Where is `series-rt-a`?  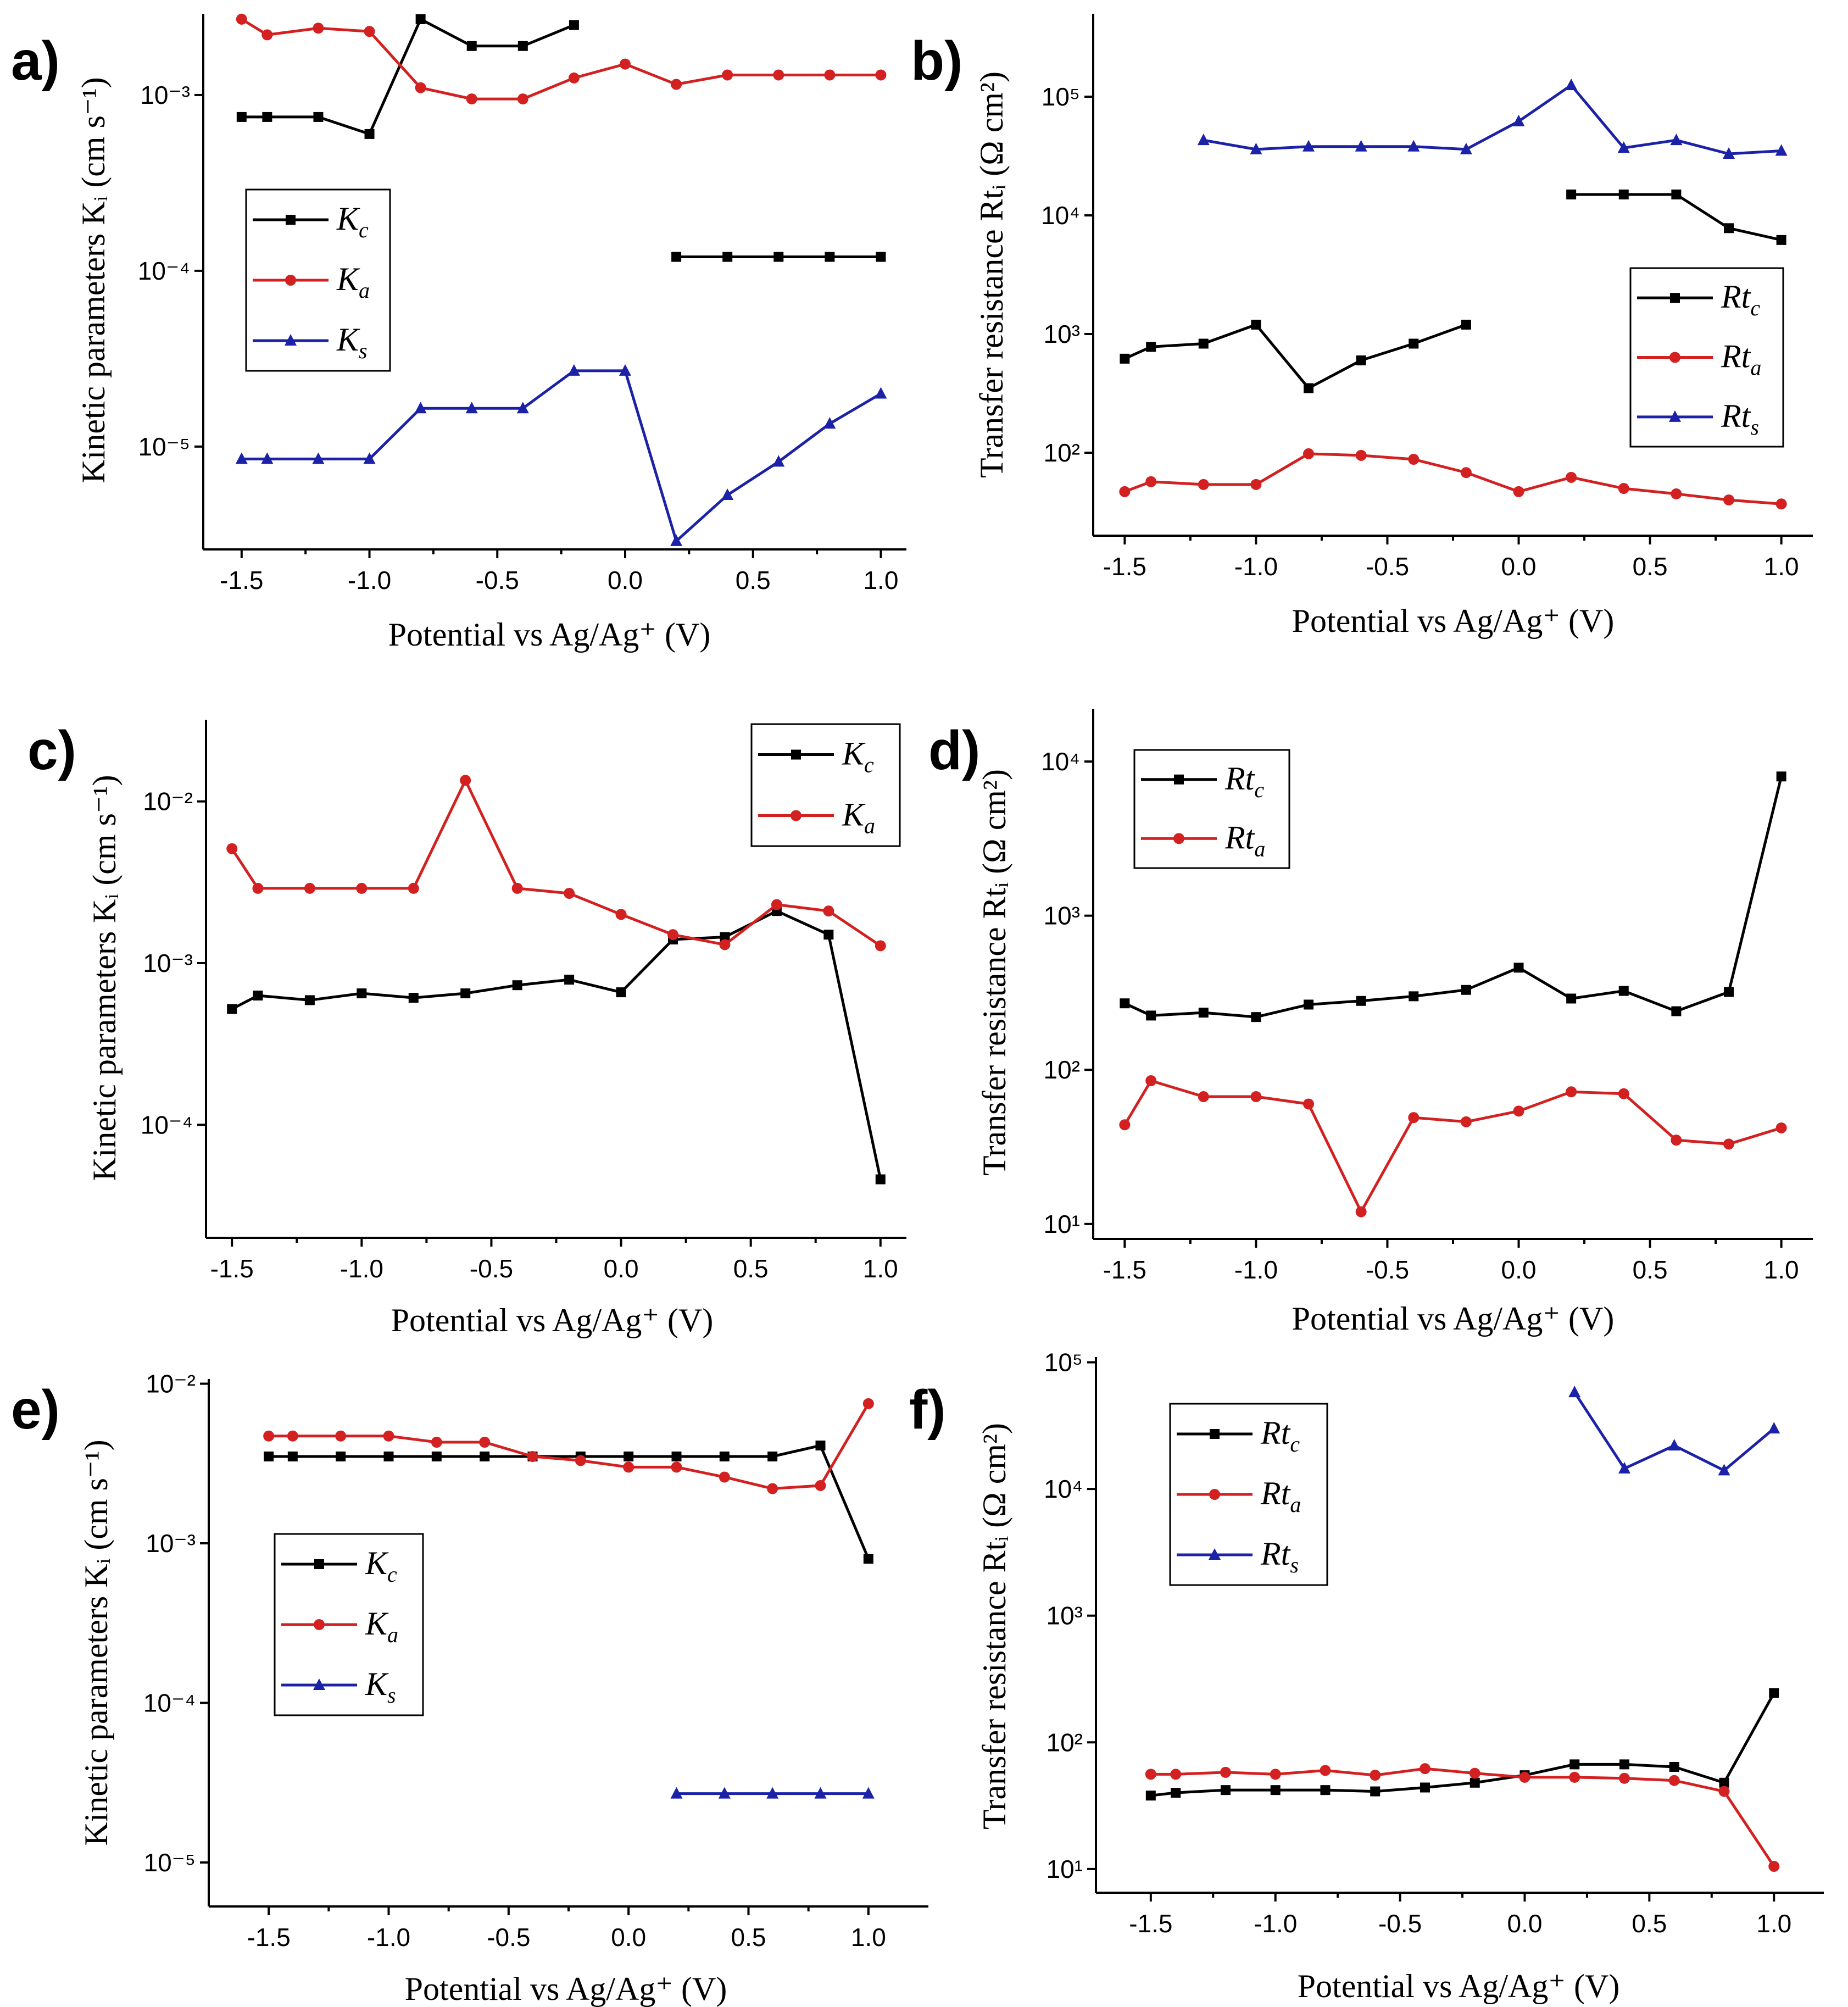
series-rt-a is located at coordinates (1462, 1818).